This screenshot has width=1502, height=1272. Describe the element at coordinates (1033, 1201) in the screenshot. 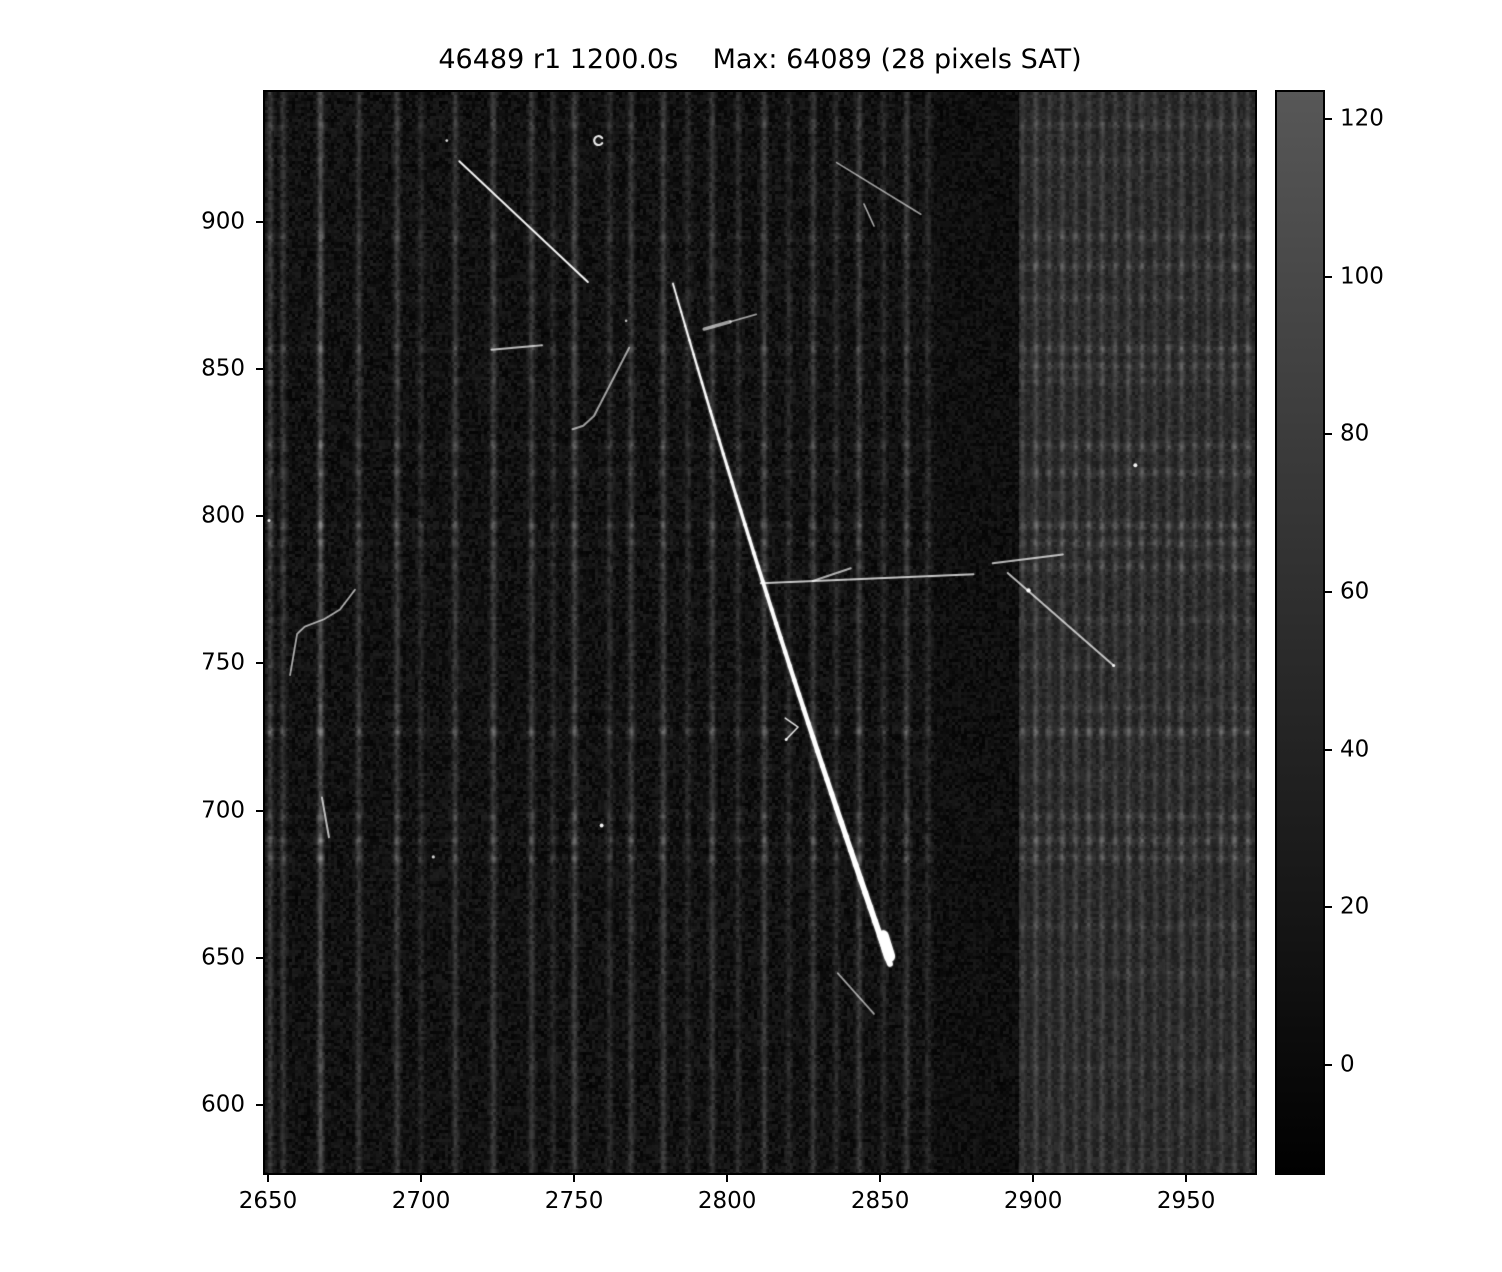

I see `x-axis-tick-label: 2900` at that location.